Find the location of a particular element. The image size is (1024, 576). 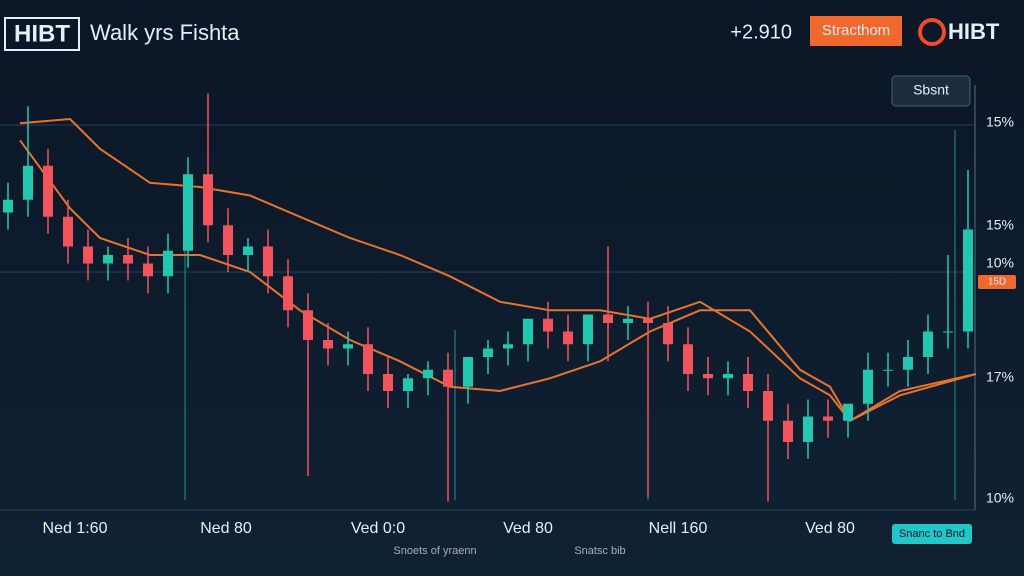

footer-text: Snatsc bib is located at coordinates (599, 551).